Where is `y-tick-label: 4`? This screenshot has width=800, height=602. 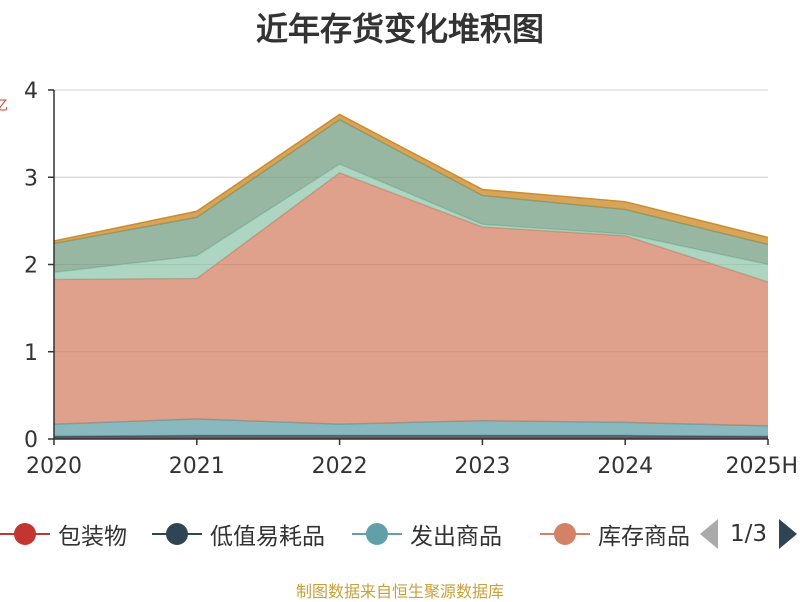
y-tick-label: 4 is located at coordinates (31, 91).